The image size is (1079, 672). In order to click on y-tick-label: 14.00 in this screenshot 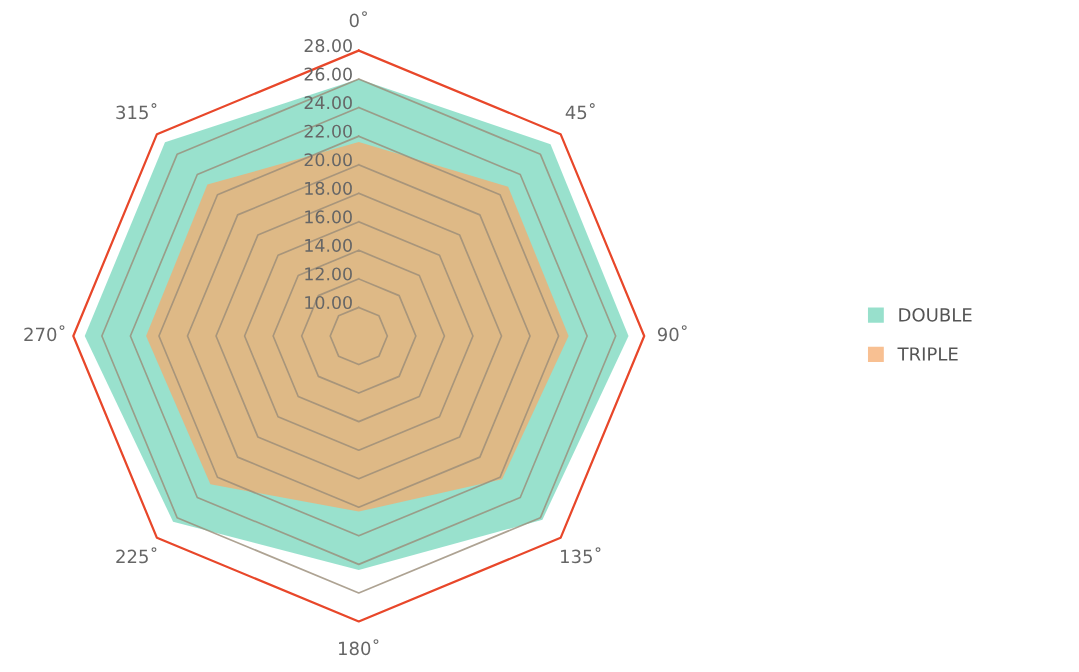, I will do `click(328, 245)`.